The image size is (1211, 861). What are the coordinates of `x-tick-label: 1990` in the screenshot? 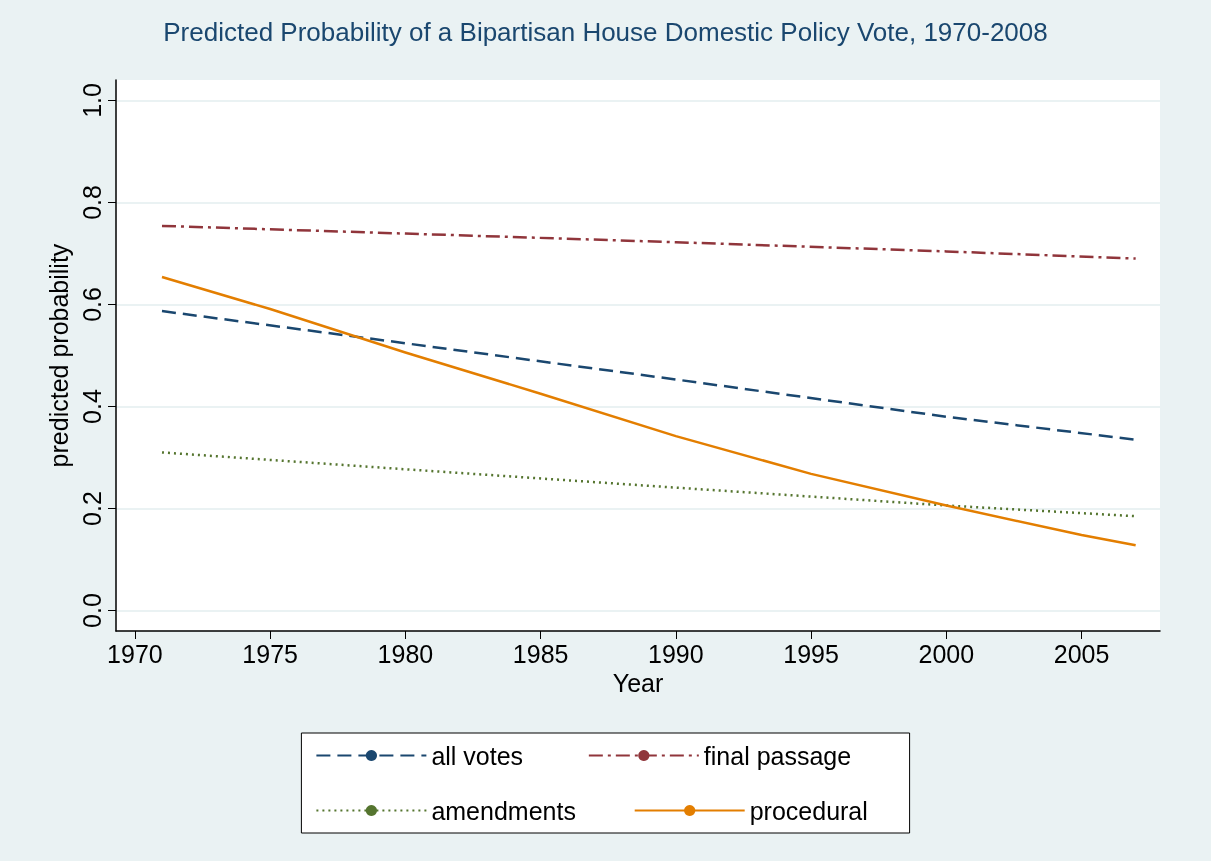 It's located at (676, 653).